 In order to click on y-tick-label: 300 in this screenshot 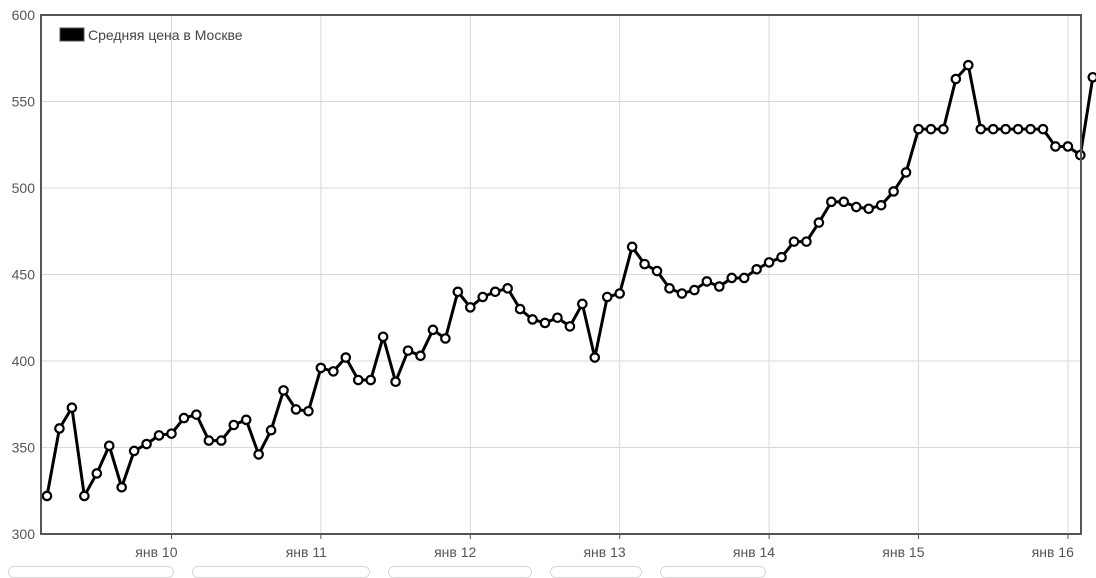, I will do `click(24, 534)`.